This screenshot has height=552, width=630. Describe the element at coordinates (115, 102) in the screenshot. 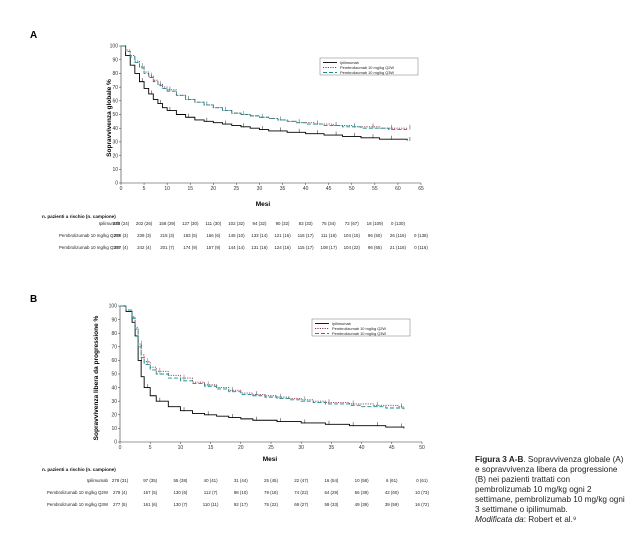

I see `panel-a-y-tick-label: 60` at that location.